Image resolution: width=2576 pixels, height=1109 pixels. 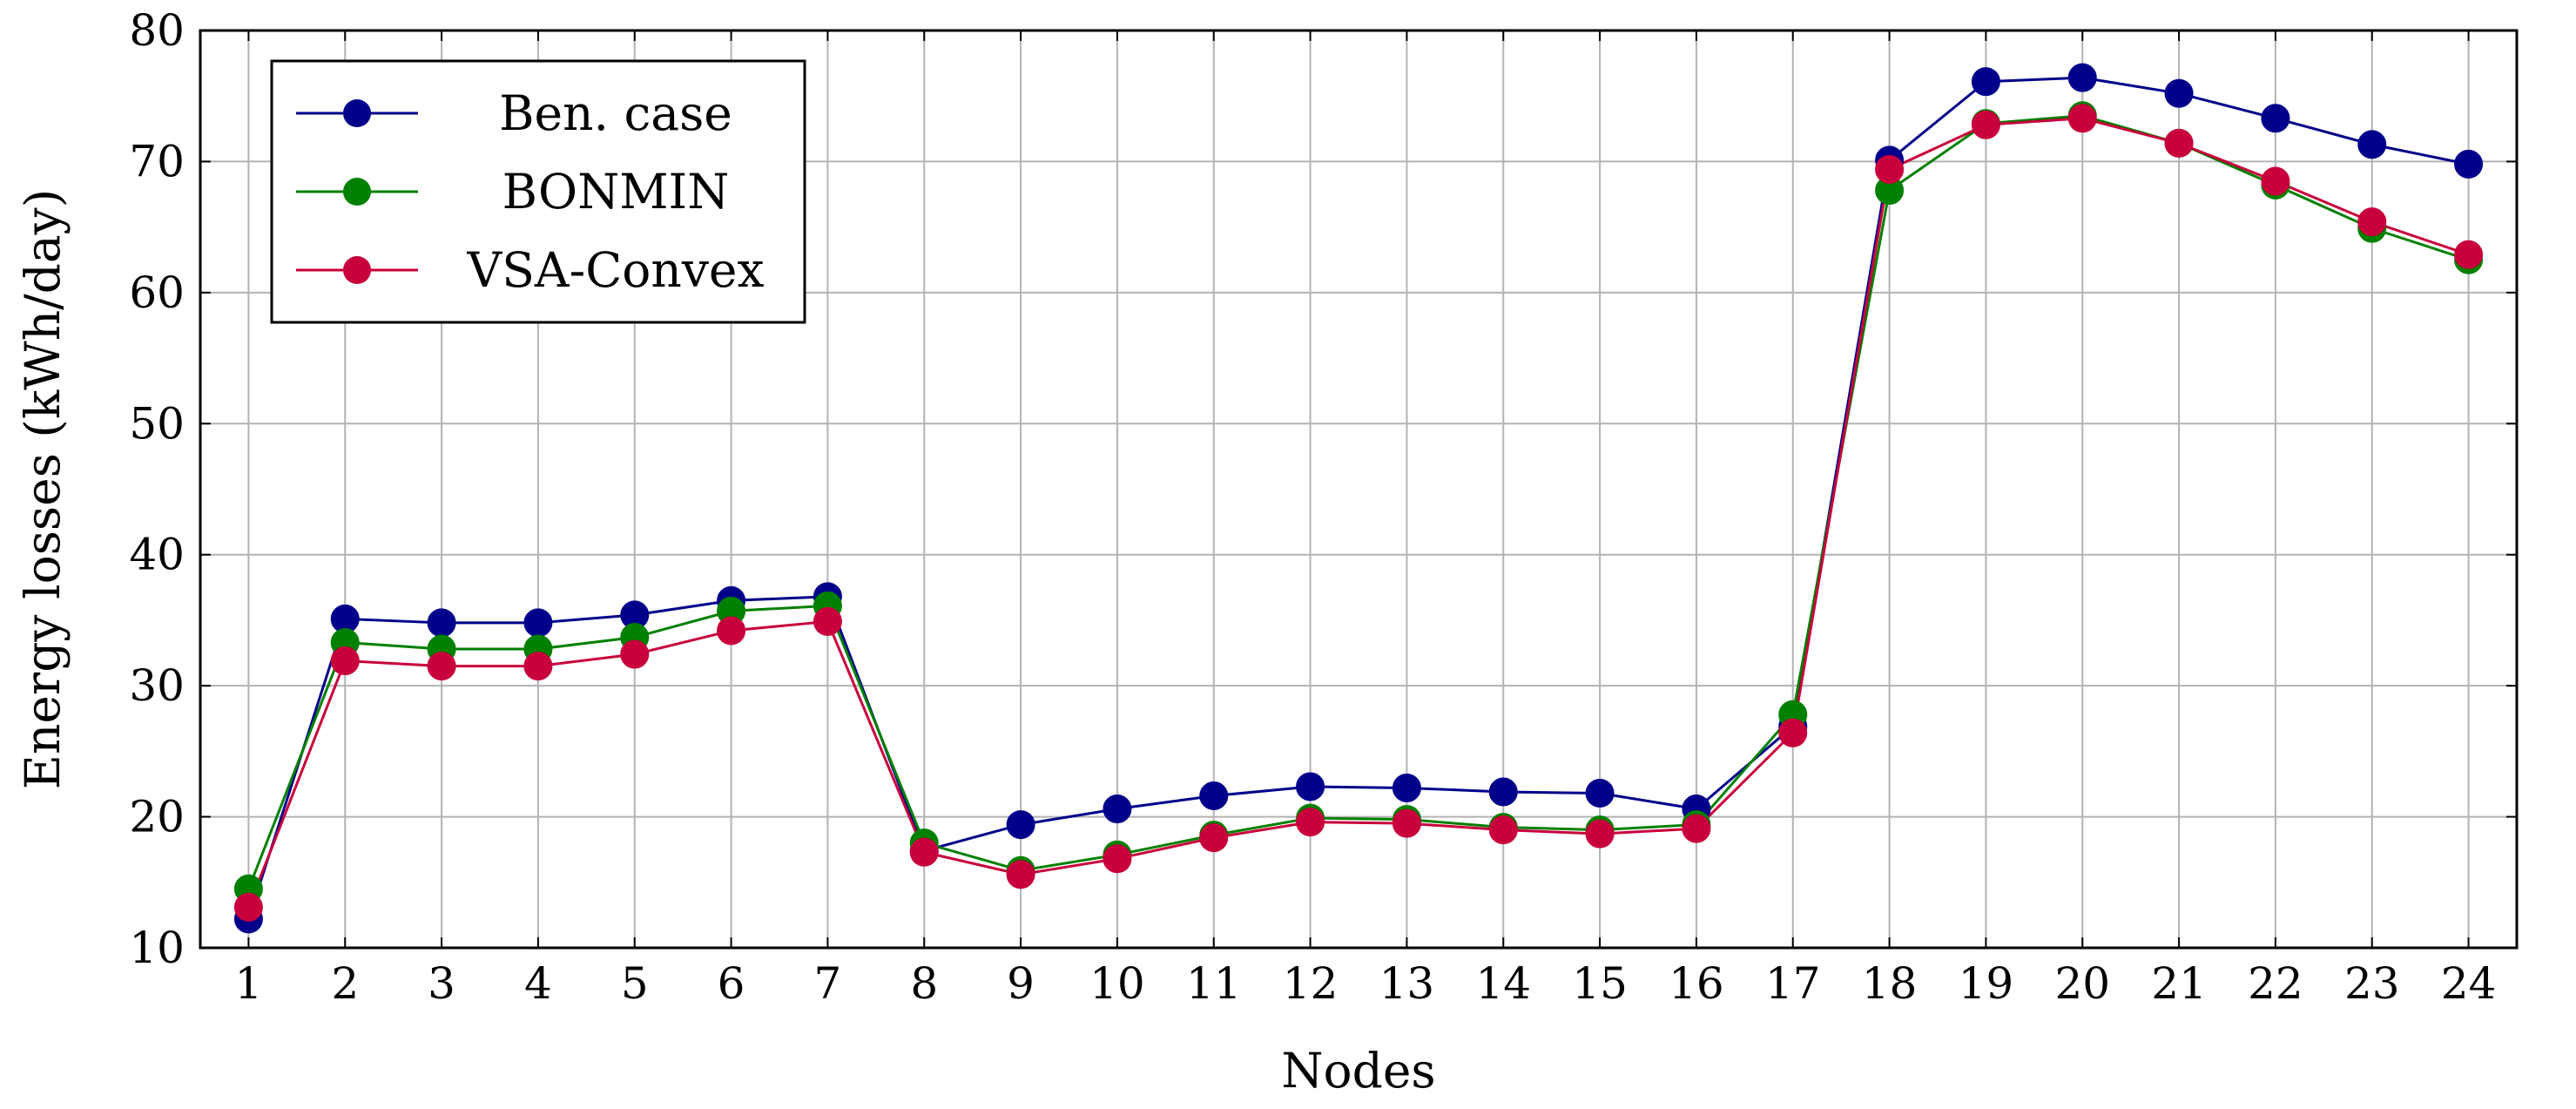 I want to click on x-tick-label: 23, so click(x=2372, y=983).